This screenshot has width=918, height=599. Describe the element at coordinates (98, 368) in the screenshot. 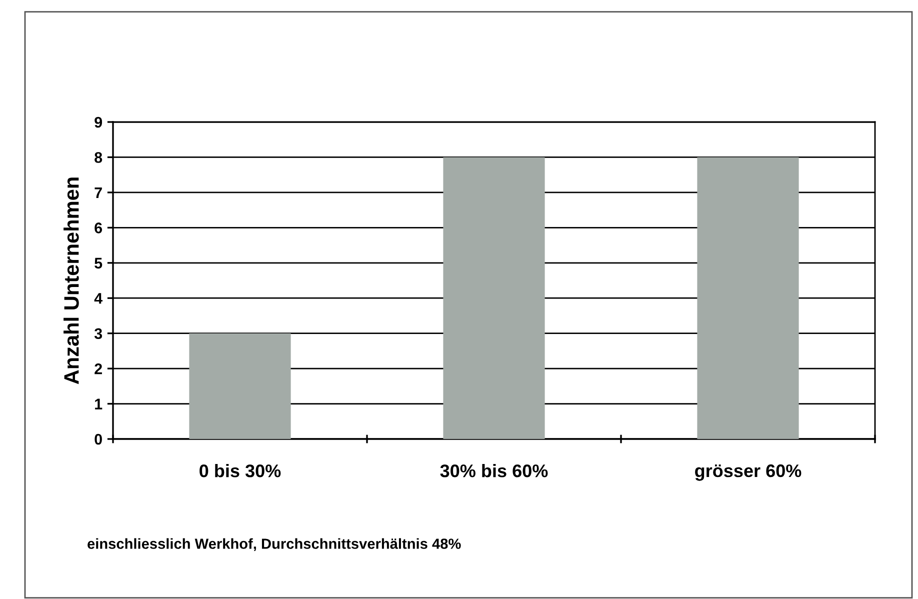

I see `y-tick-label: 2` at that location.